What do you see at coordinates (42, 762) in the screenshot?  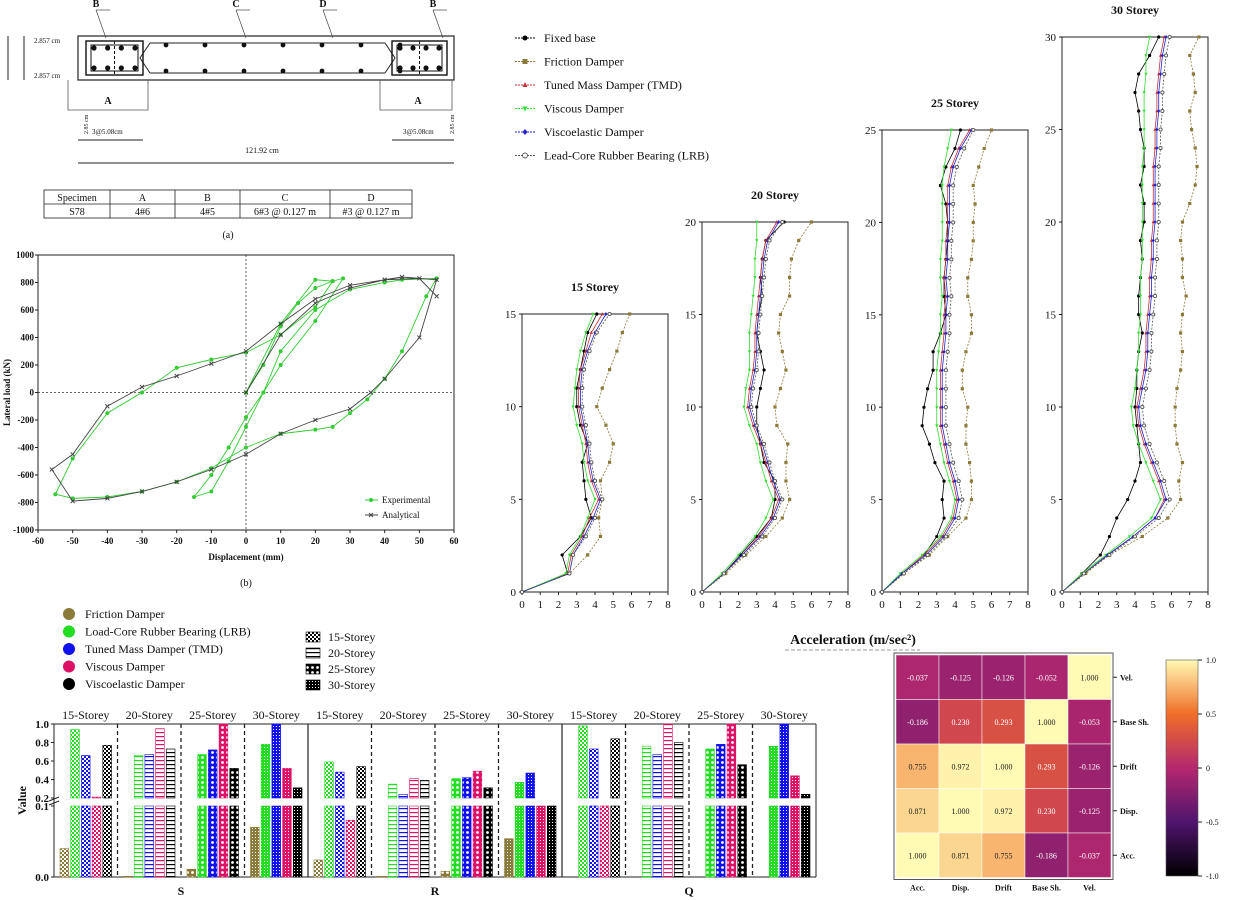 I see `bar-y-tick-label: 0.6` at bounding box center [42, 762].